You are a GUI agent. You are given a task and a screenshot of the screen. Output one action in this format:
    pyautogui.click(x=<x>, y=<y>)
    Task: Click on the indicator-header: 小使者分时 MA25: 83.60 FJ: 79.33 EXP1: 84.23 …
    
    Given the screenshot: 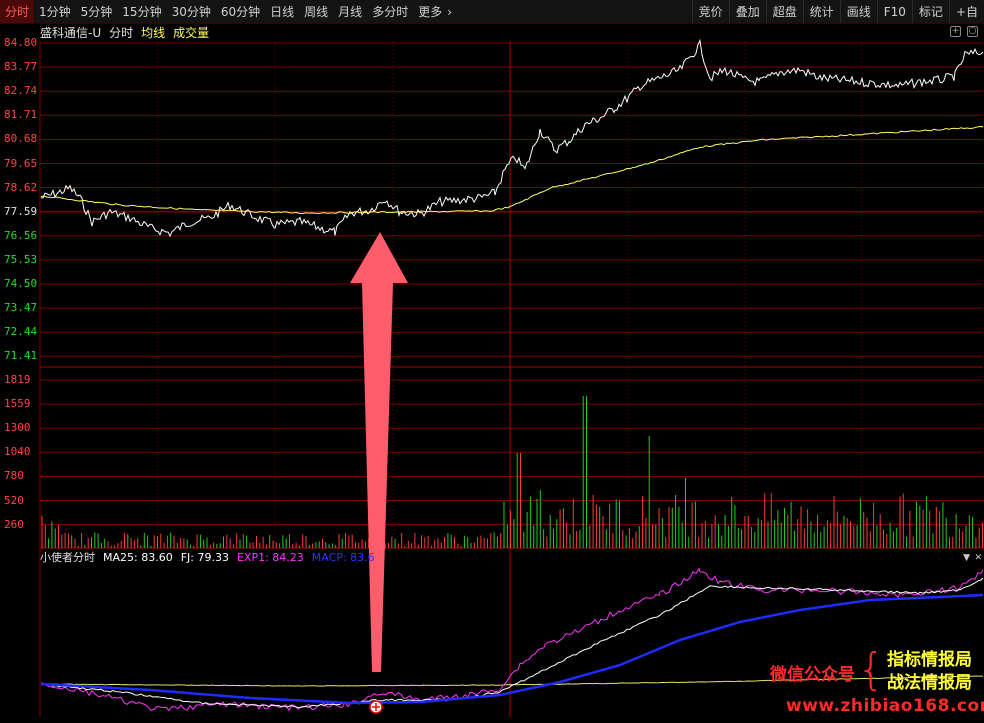 What is the action you would take?
    pyautogui.click(x=207, y=558)
    